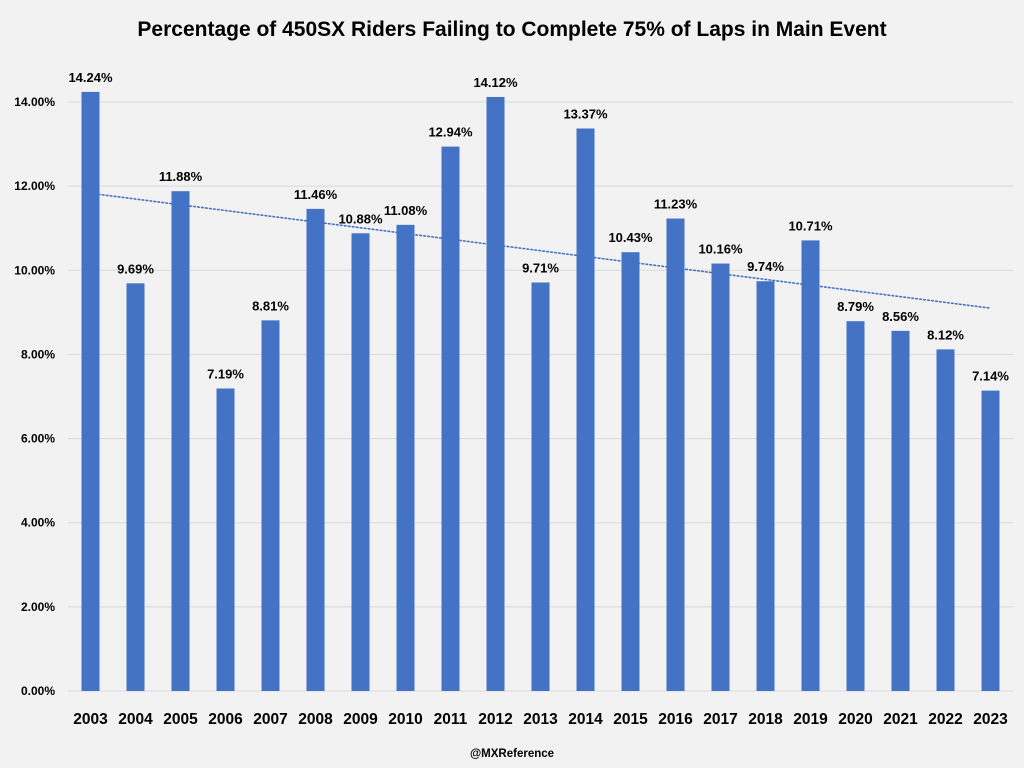 This screenshot has height=768, width=1024. Describe the element at coordinates (676, 204) in the screenshot. I see `data-label: 11.23%` at that location.